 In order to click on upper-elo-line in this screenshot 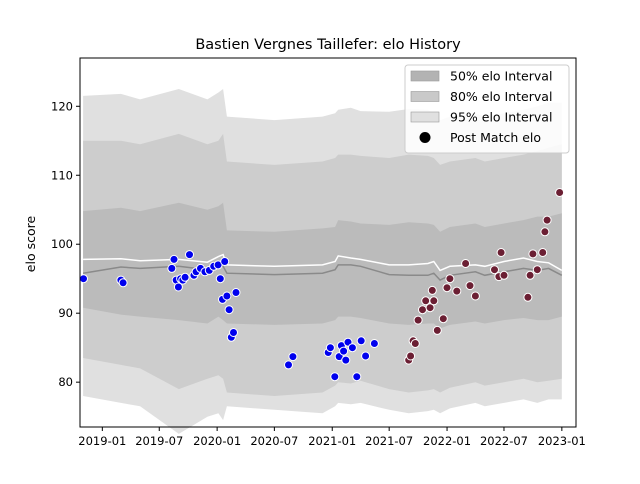, I will do `click(323, 262)`.